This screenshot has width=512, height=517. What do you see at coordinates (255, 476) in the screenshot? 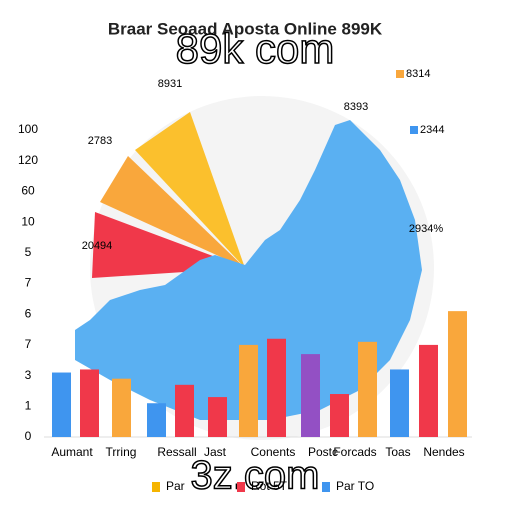
I see `watermark: 3z.com` at bounding box center [255, 476].